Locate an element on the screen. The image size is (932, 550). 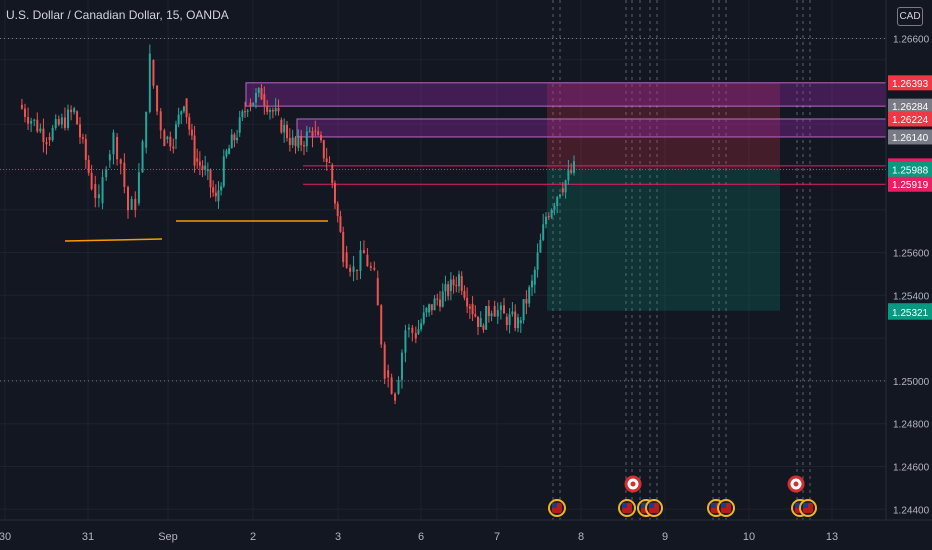
price-tag-label: 1.25919 is located at coordinates (910, 185).